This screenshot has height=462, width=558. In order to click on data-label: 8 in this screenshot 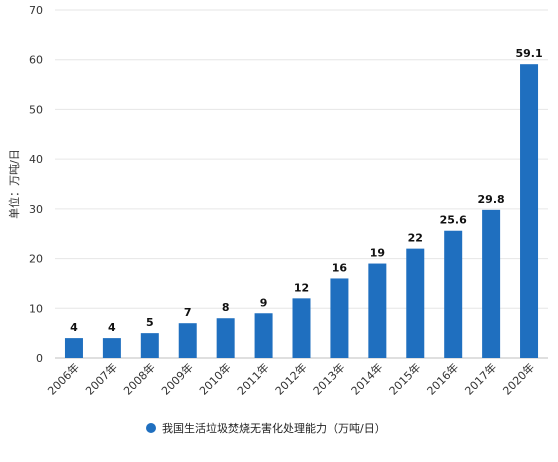, I will do `click(226, 307)`.